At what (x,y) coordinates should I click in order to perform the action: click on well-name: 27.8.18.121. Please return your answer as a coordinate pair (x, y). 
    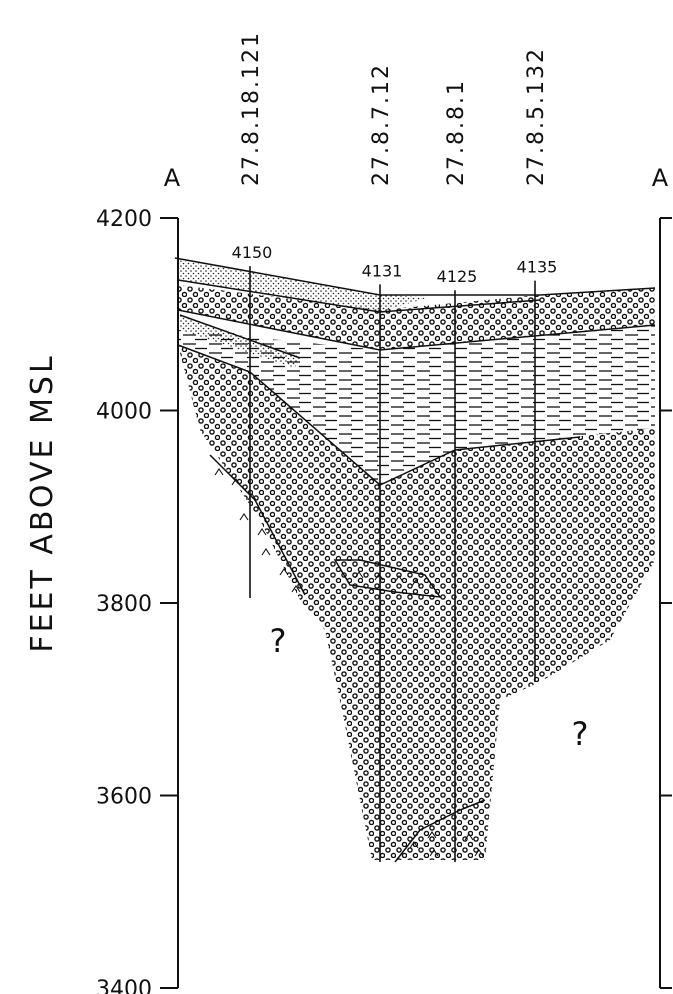
    Looking at the image, I should click on (251, 108).